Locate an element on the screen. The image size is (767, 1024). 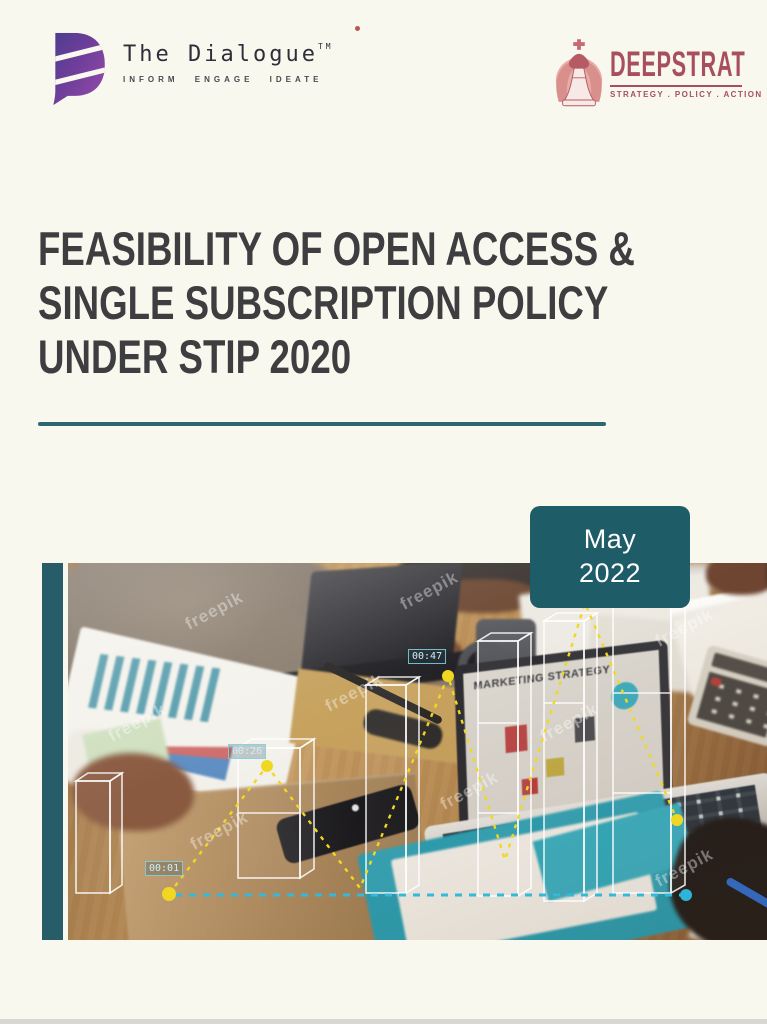
badge-year: 2022 is located at coordinates (610, 573).